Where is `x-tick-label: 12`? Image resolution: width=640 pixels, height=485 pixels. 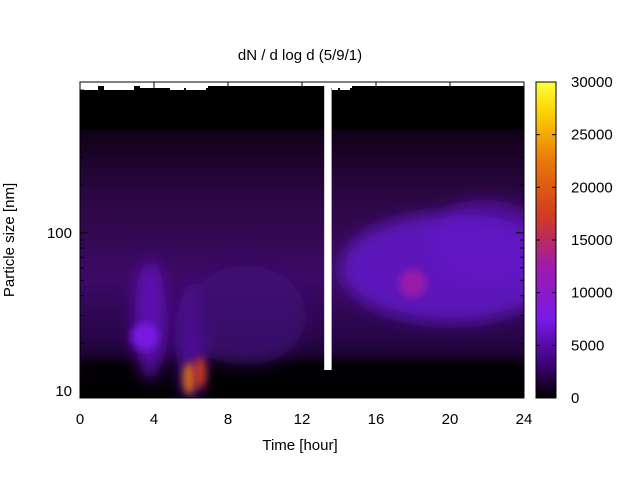
x-tick-label: 12 is located at coordinates (302, 419).